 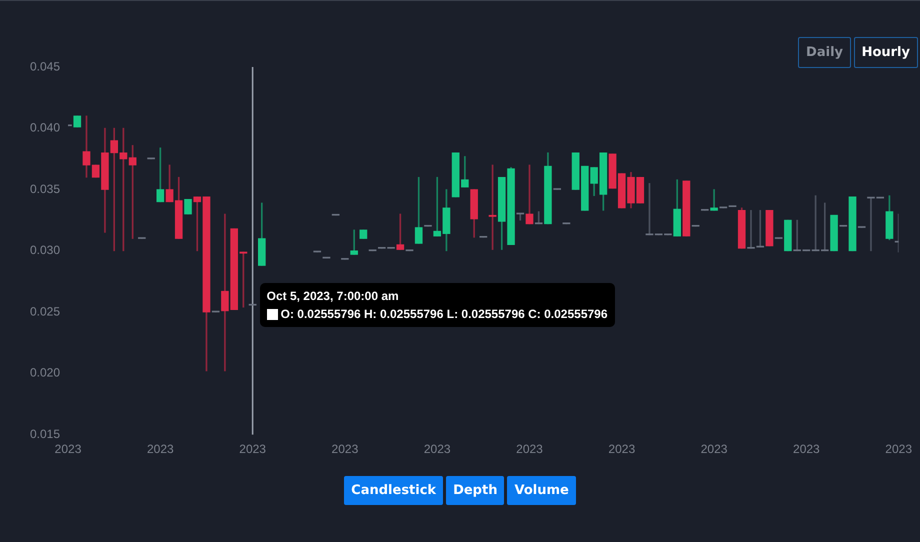 What do you see at coordinates (394, 490) in the screenshot?
I see `text: Candlestick` at bounding box center [394, 490].